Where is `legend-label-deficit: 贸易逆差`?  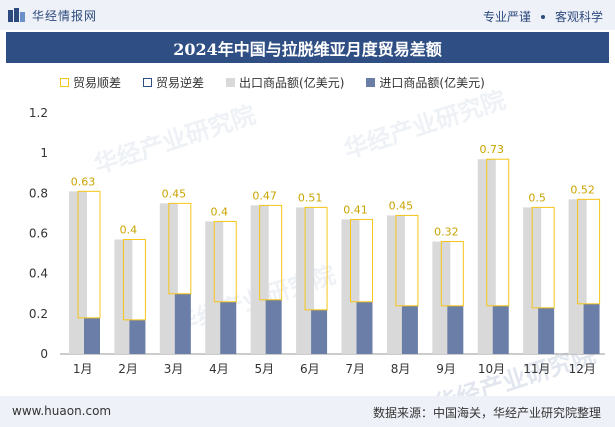 legend-label-deficit: 贸易逆差 is located at coordinates (180, 83).